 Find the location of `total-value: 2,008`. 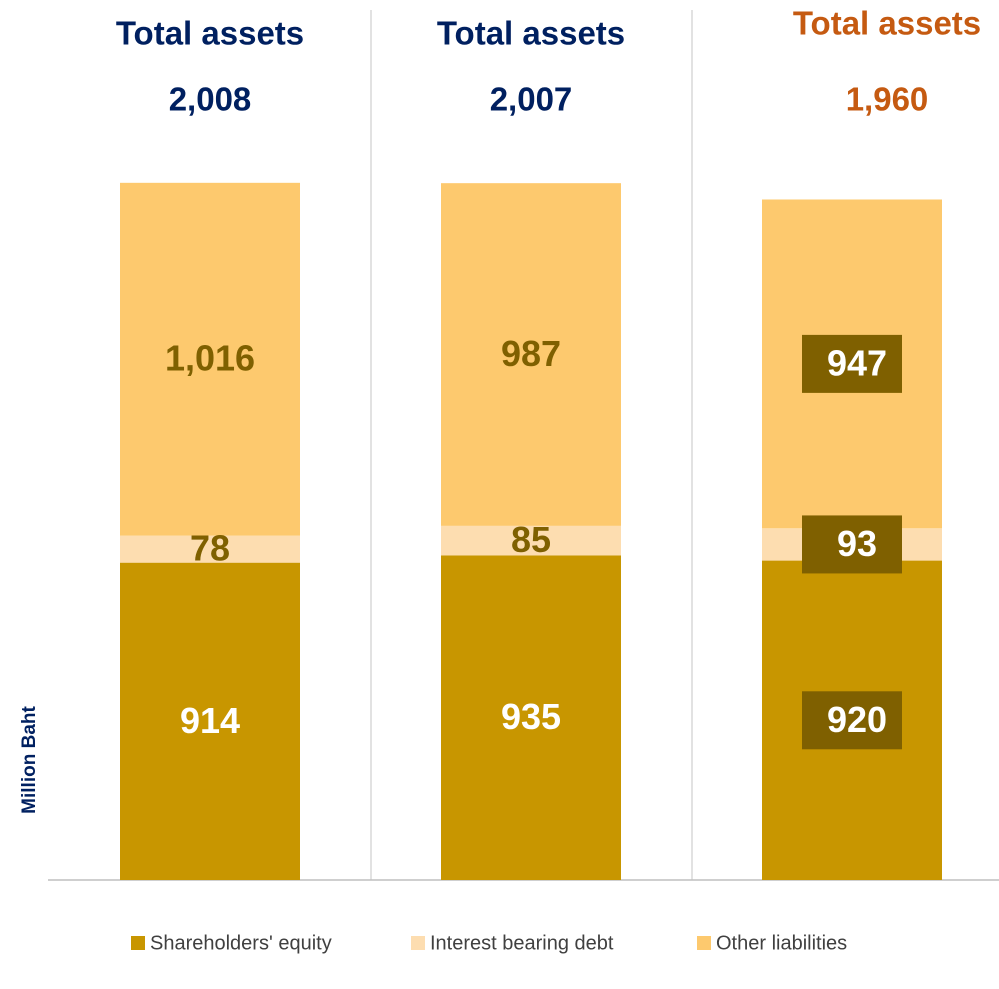

total-value: 2,008 is located at coordinates (210, 99).